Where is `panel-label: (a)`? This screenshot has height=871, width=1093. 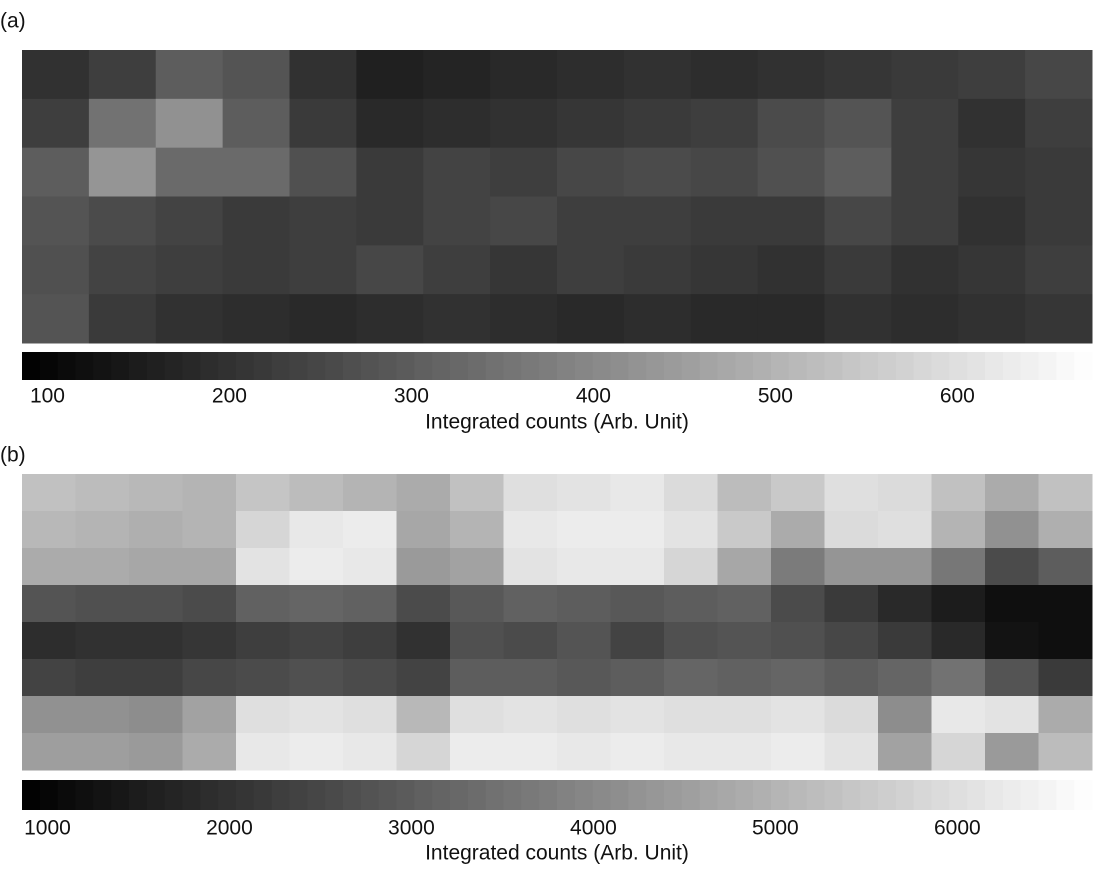 panel-label: (a) is located at coordinates (13, 21).